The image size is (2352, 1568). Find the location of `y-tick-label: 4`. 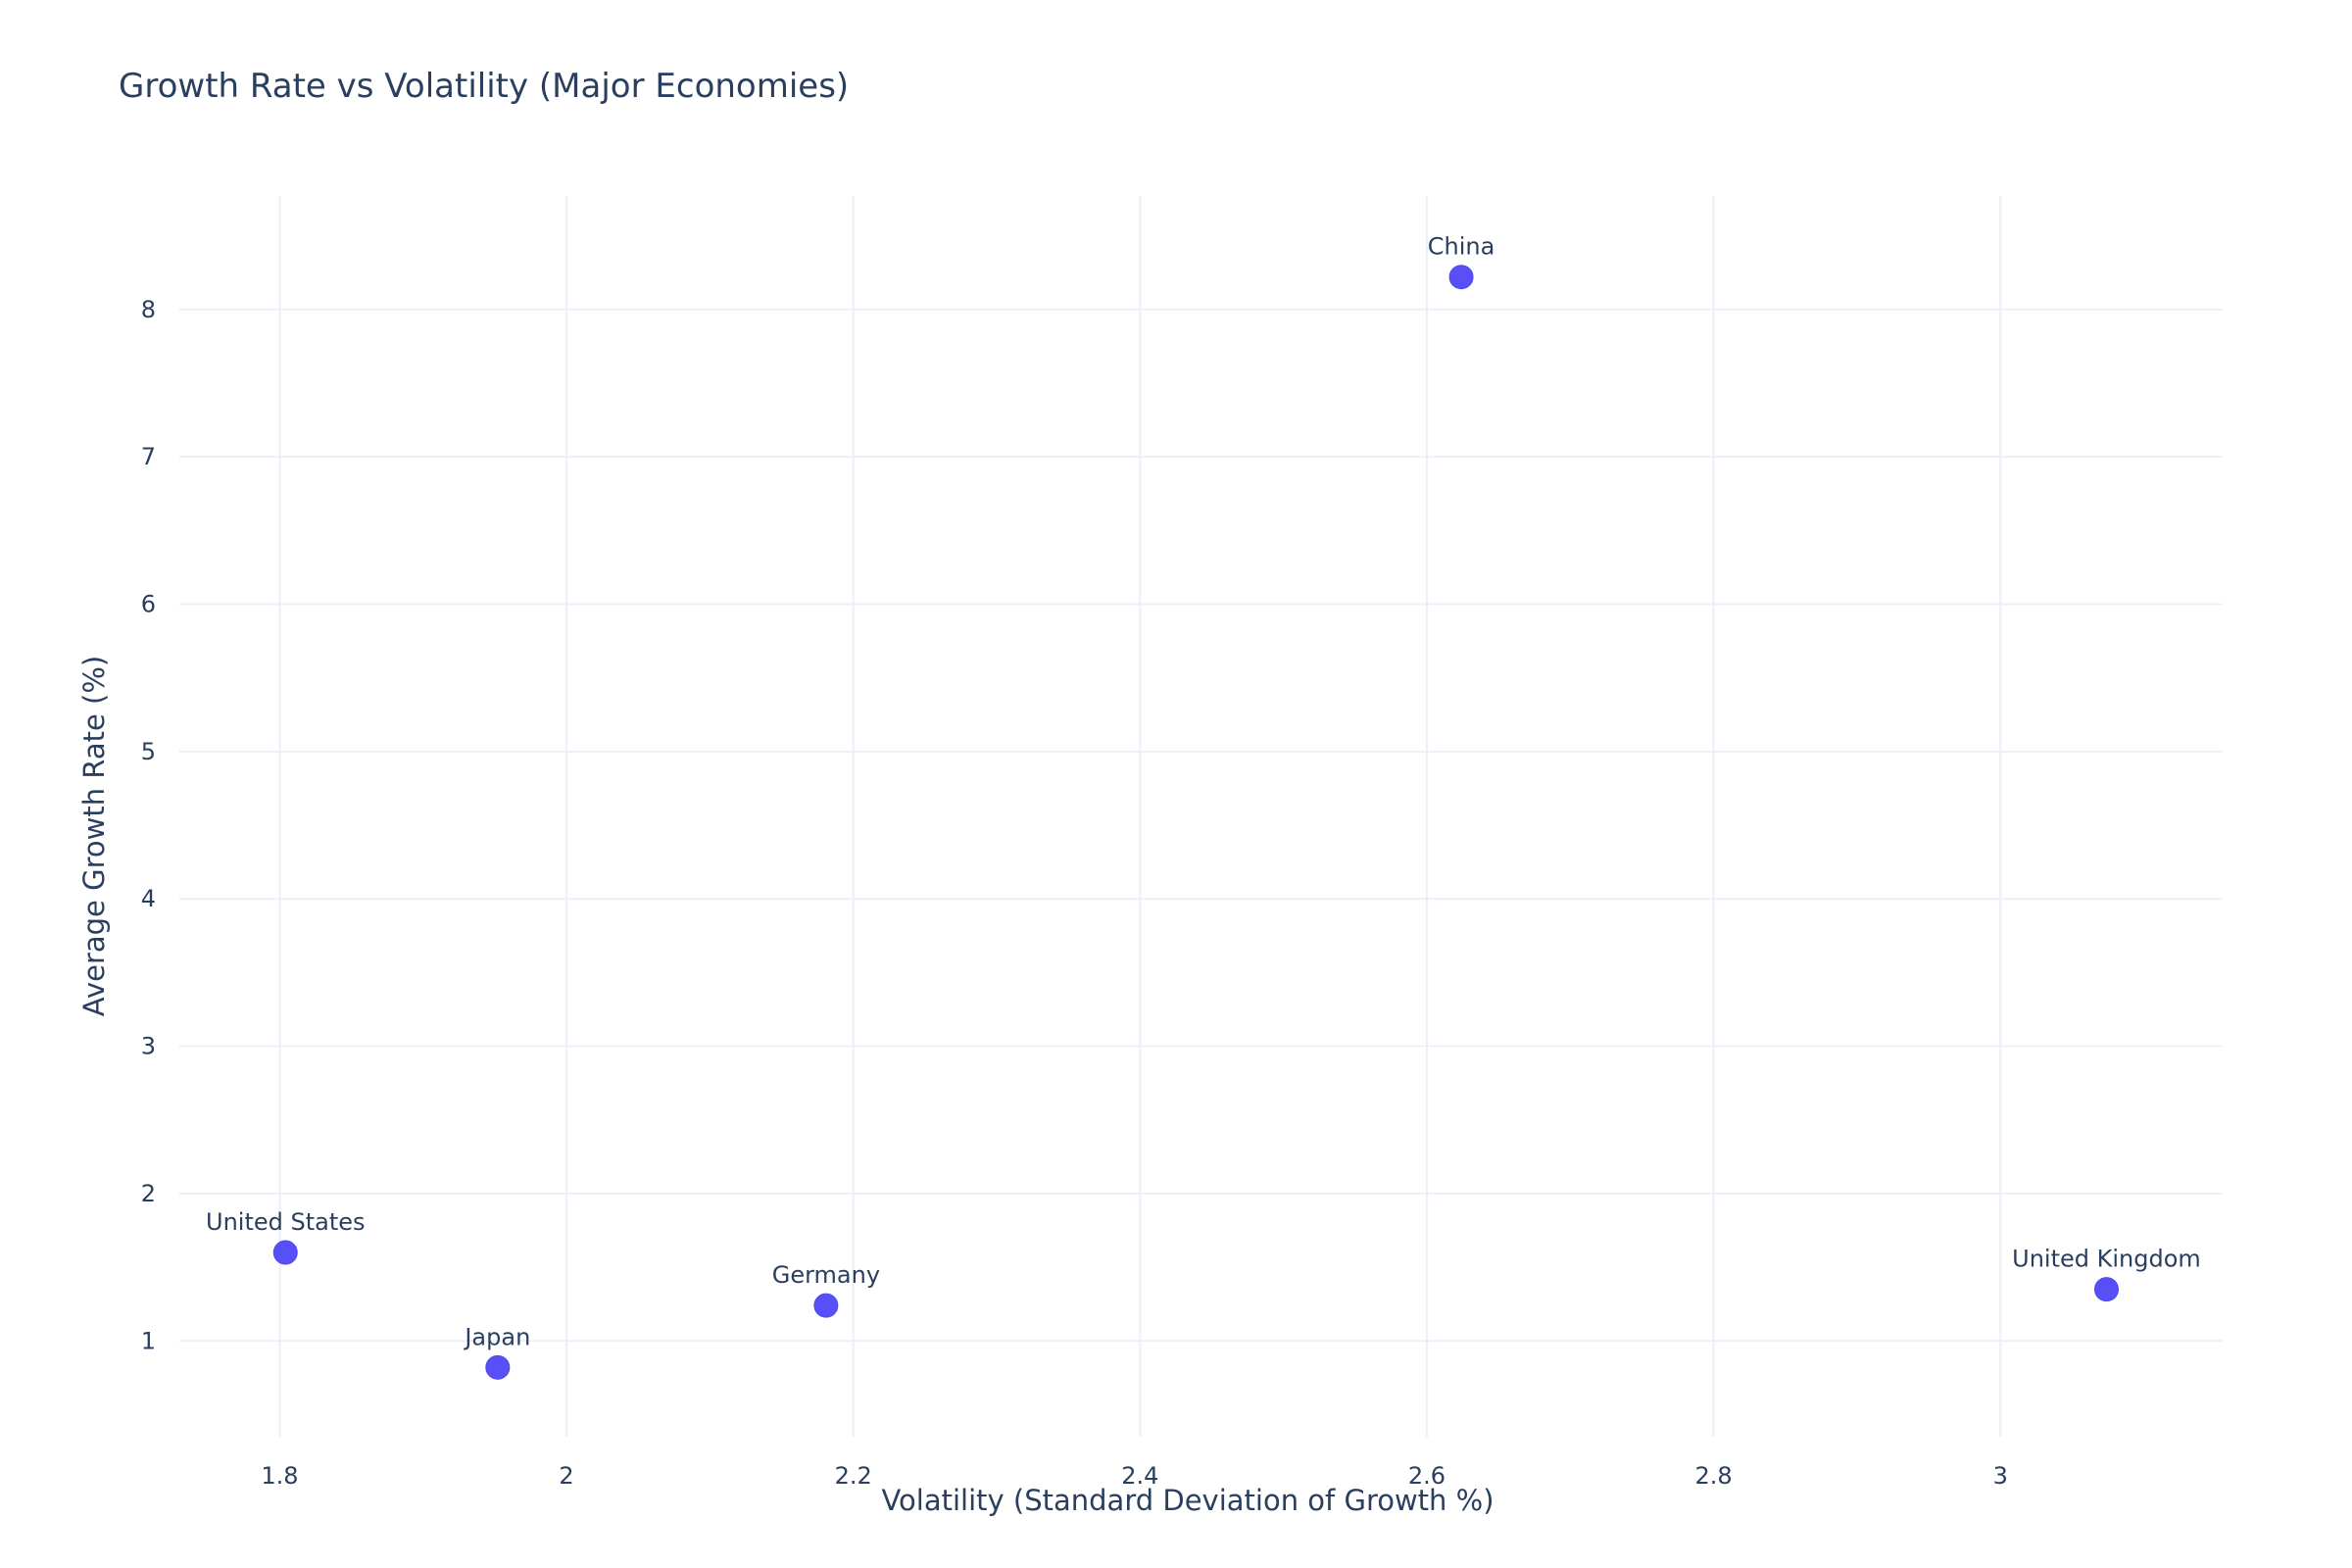

y-tick-label: 4 is located at coordinates (148, 898).